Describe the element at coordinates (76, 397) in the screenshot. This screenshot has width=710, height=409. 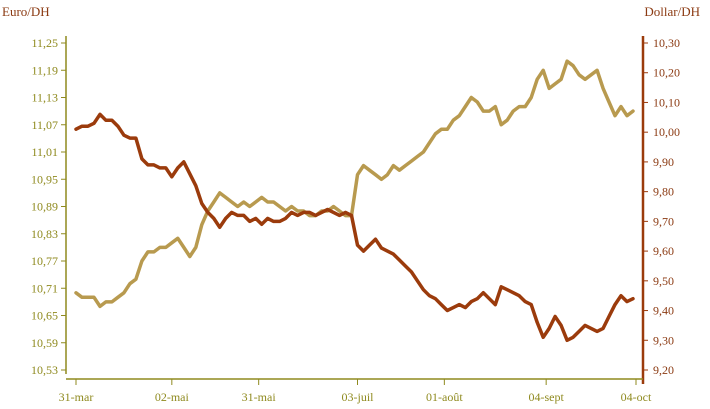
I see `x-axis-tick-label: 31-mar` at that location.